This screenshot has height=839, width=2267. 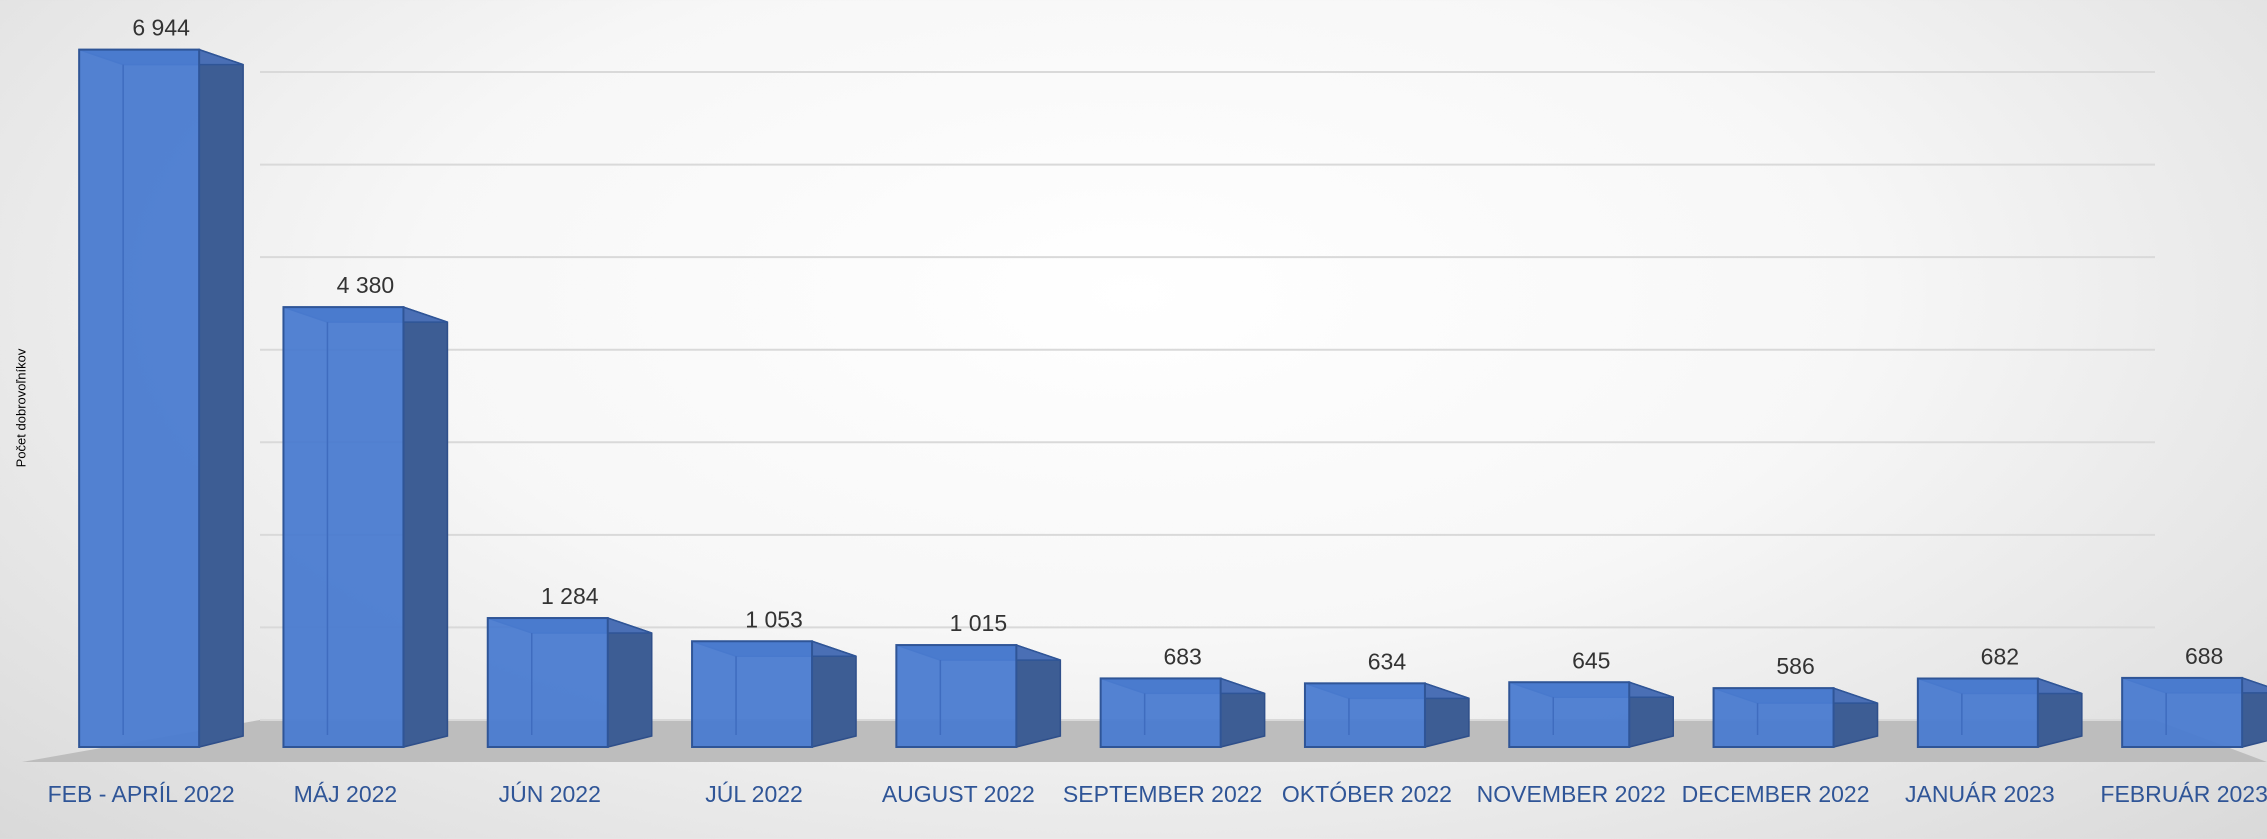 I want to click on data-label: 688, so click(x=2204, y=656).